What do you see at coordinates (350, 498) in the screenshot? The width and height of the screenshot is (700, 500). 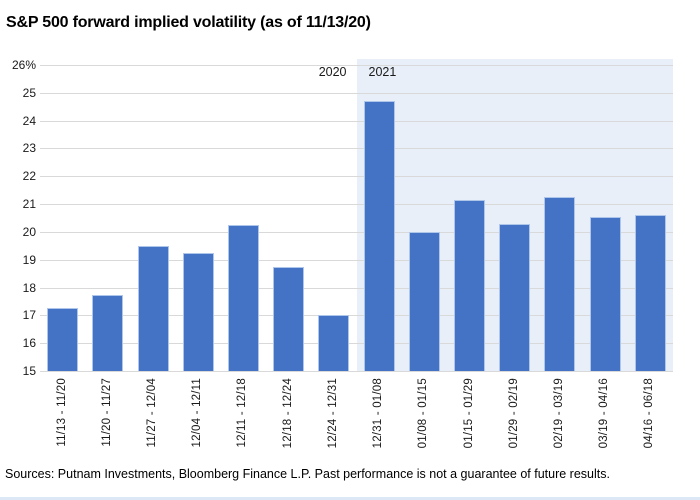 I see `bottom-accent-strip` at bounding box center [350, 498].